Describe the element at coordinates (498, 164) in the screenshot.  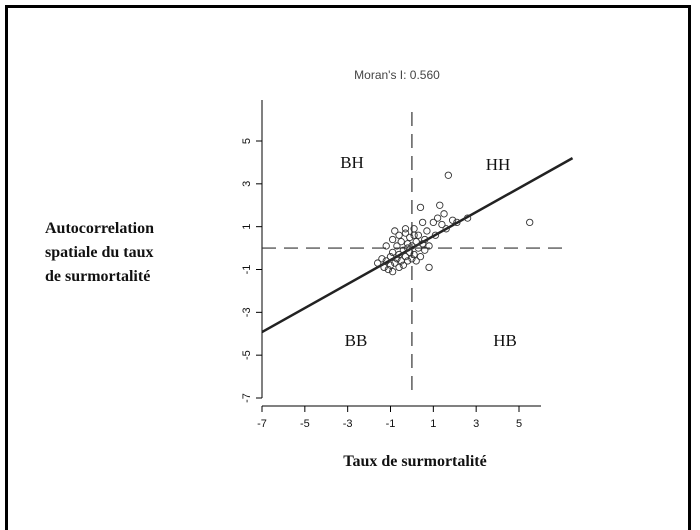
I see `quadrant-label-hh: HH` at that location.